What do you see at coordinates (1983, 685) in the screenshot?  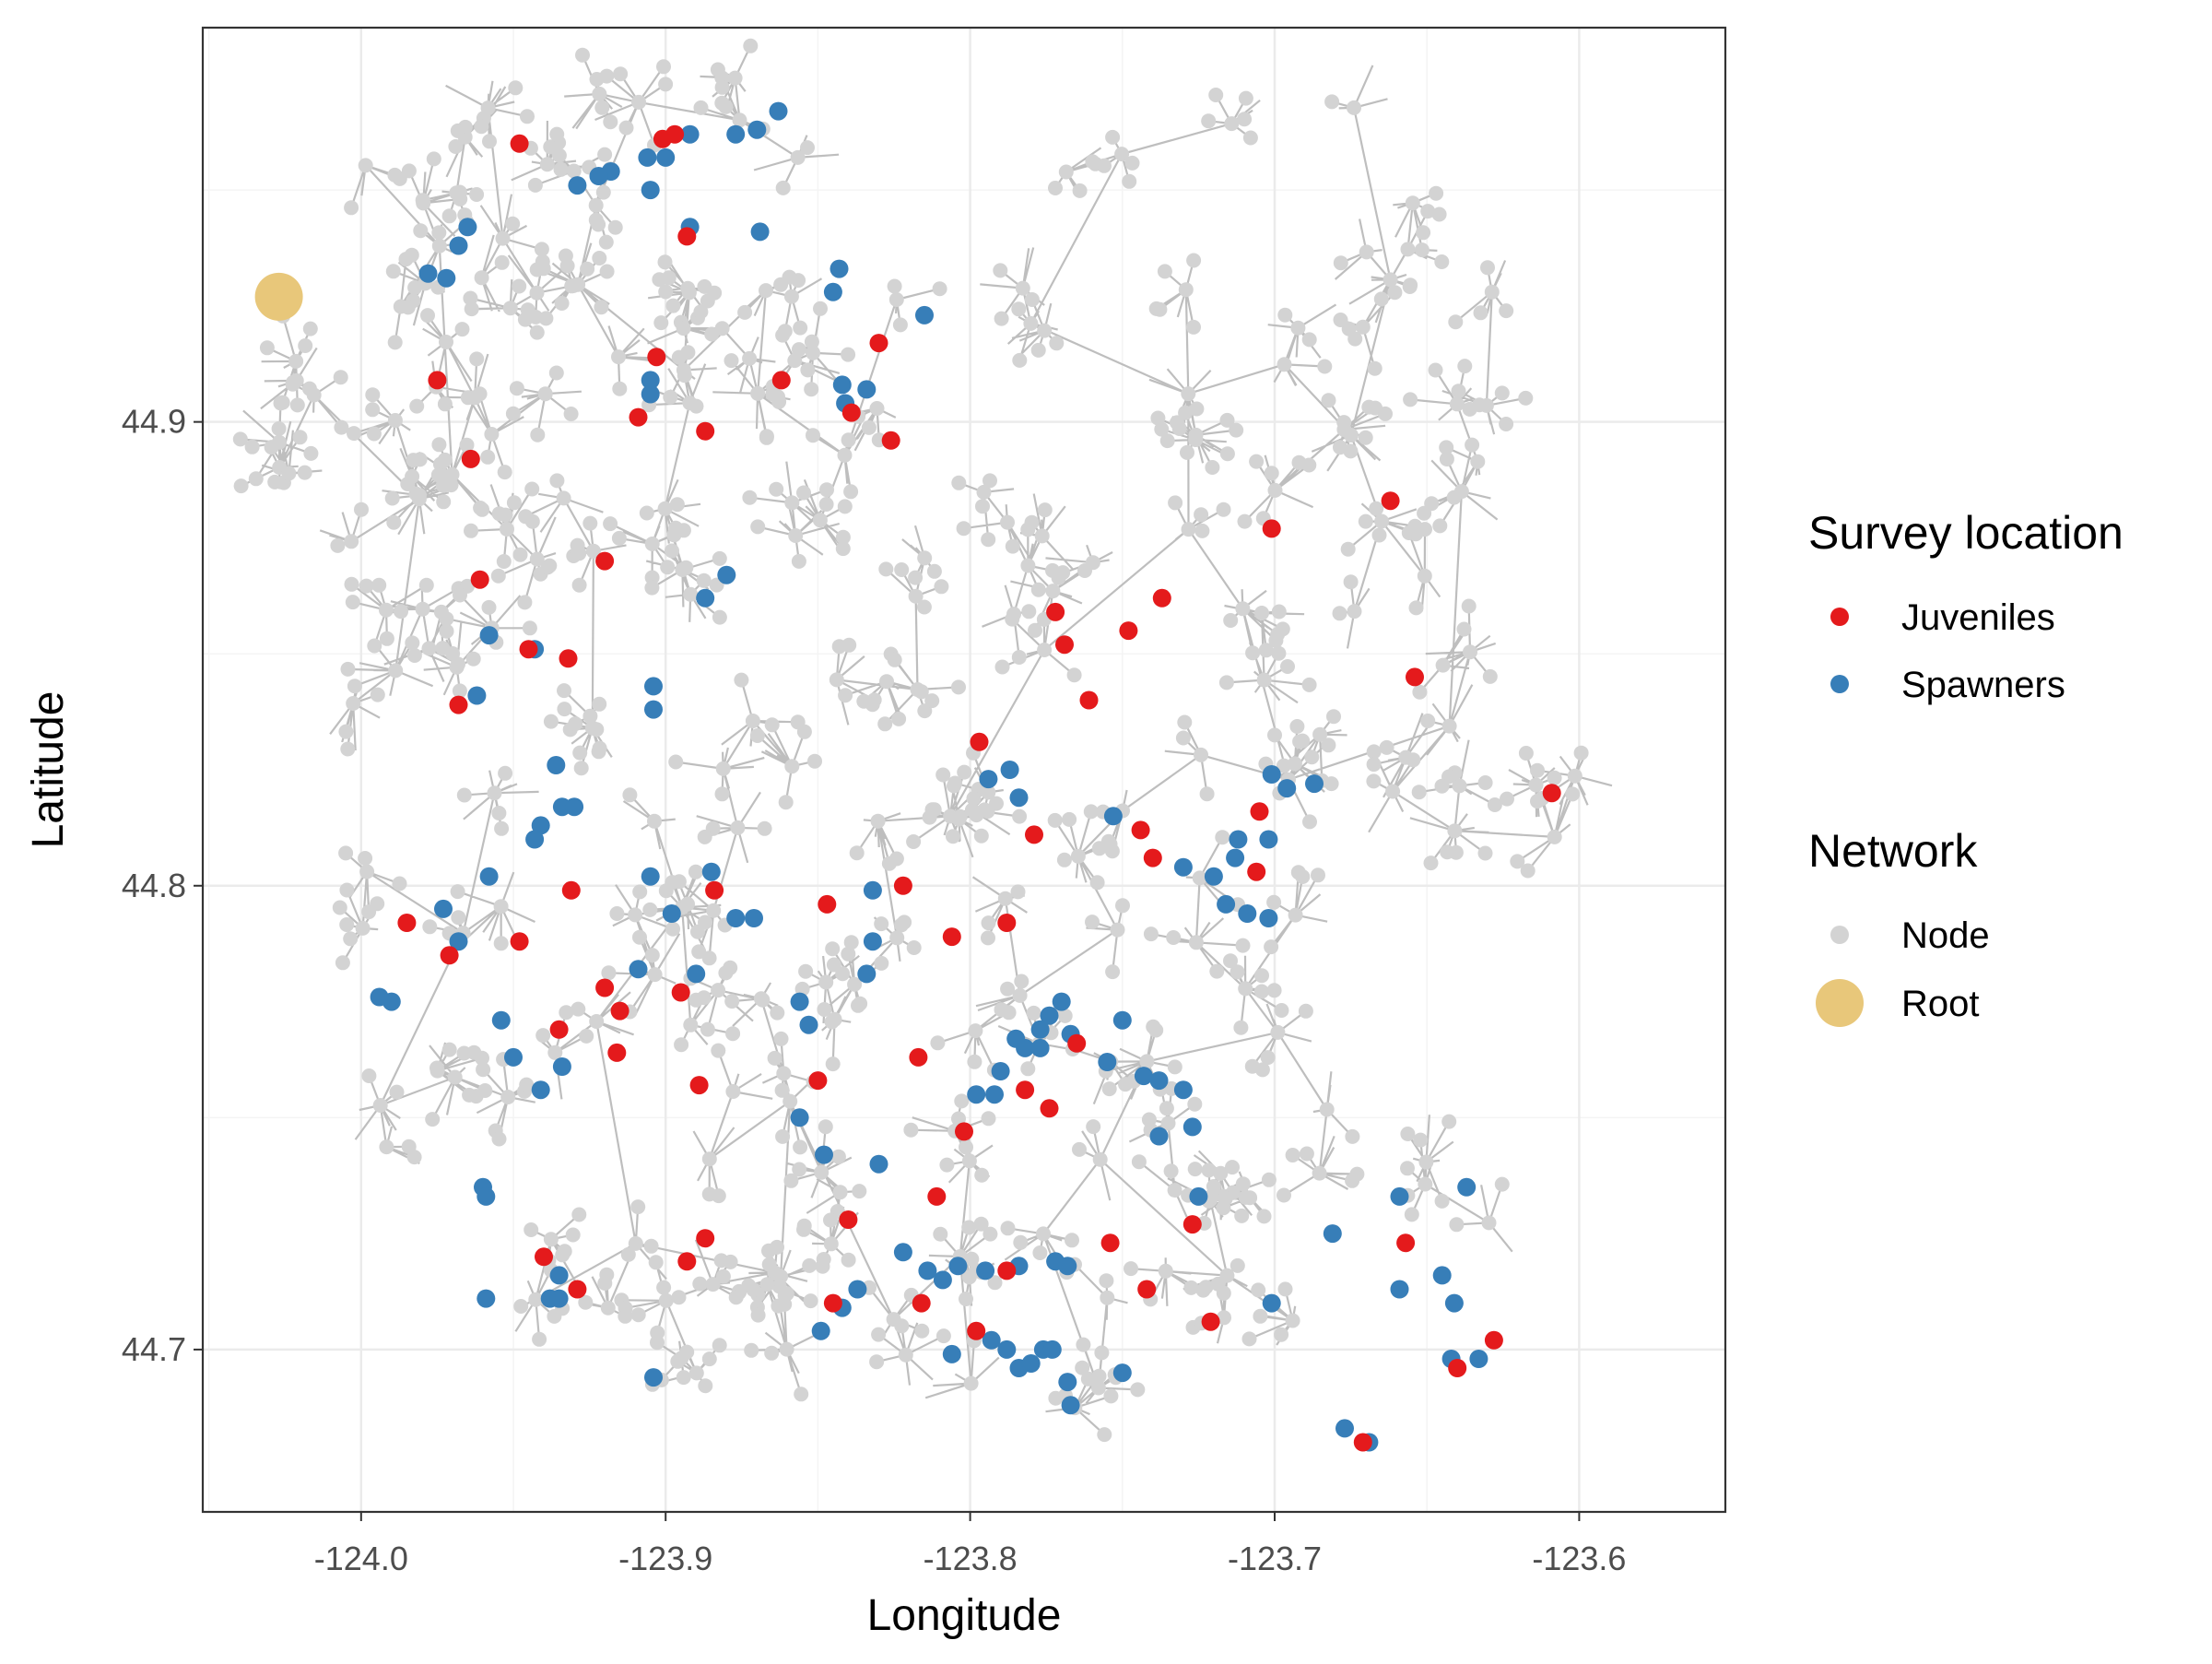 I see `legend-label-spawners: Spawners` at bounding box center [1983, 685].